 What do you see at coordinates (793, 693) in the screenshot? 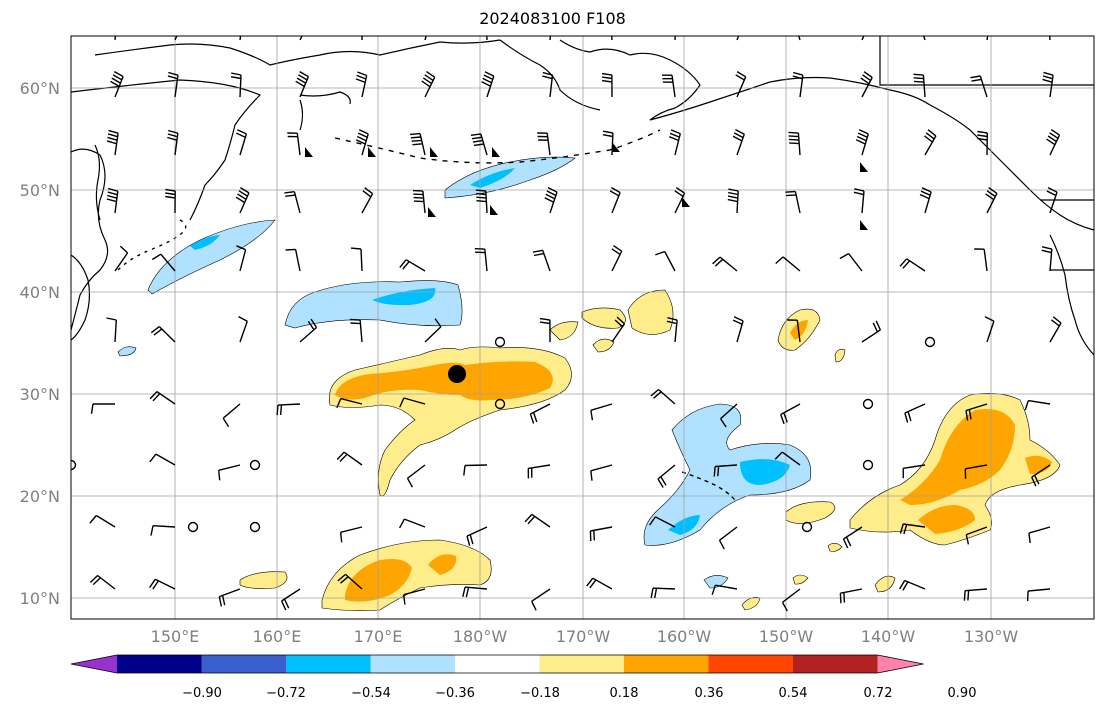
I see `colorbar-tick-label: 0.54` at bounding box center [793, 693].